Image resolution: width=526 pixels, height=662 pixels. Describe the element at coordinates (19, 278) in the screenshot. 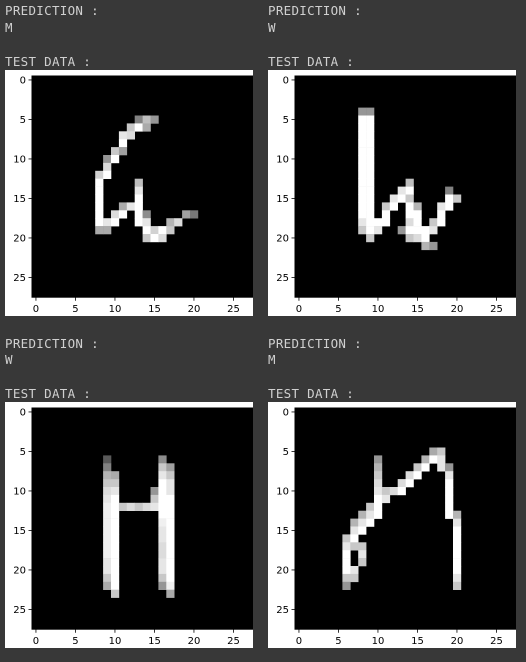

I see `y-tick-label: 25` at that location.